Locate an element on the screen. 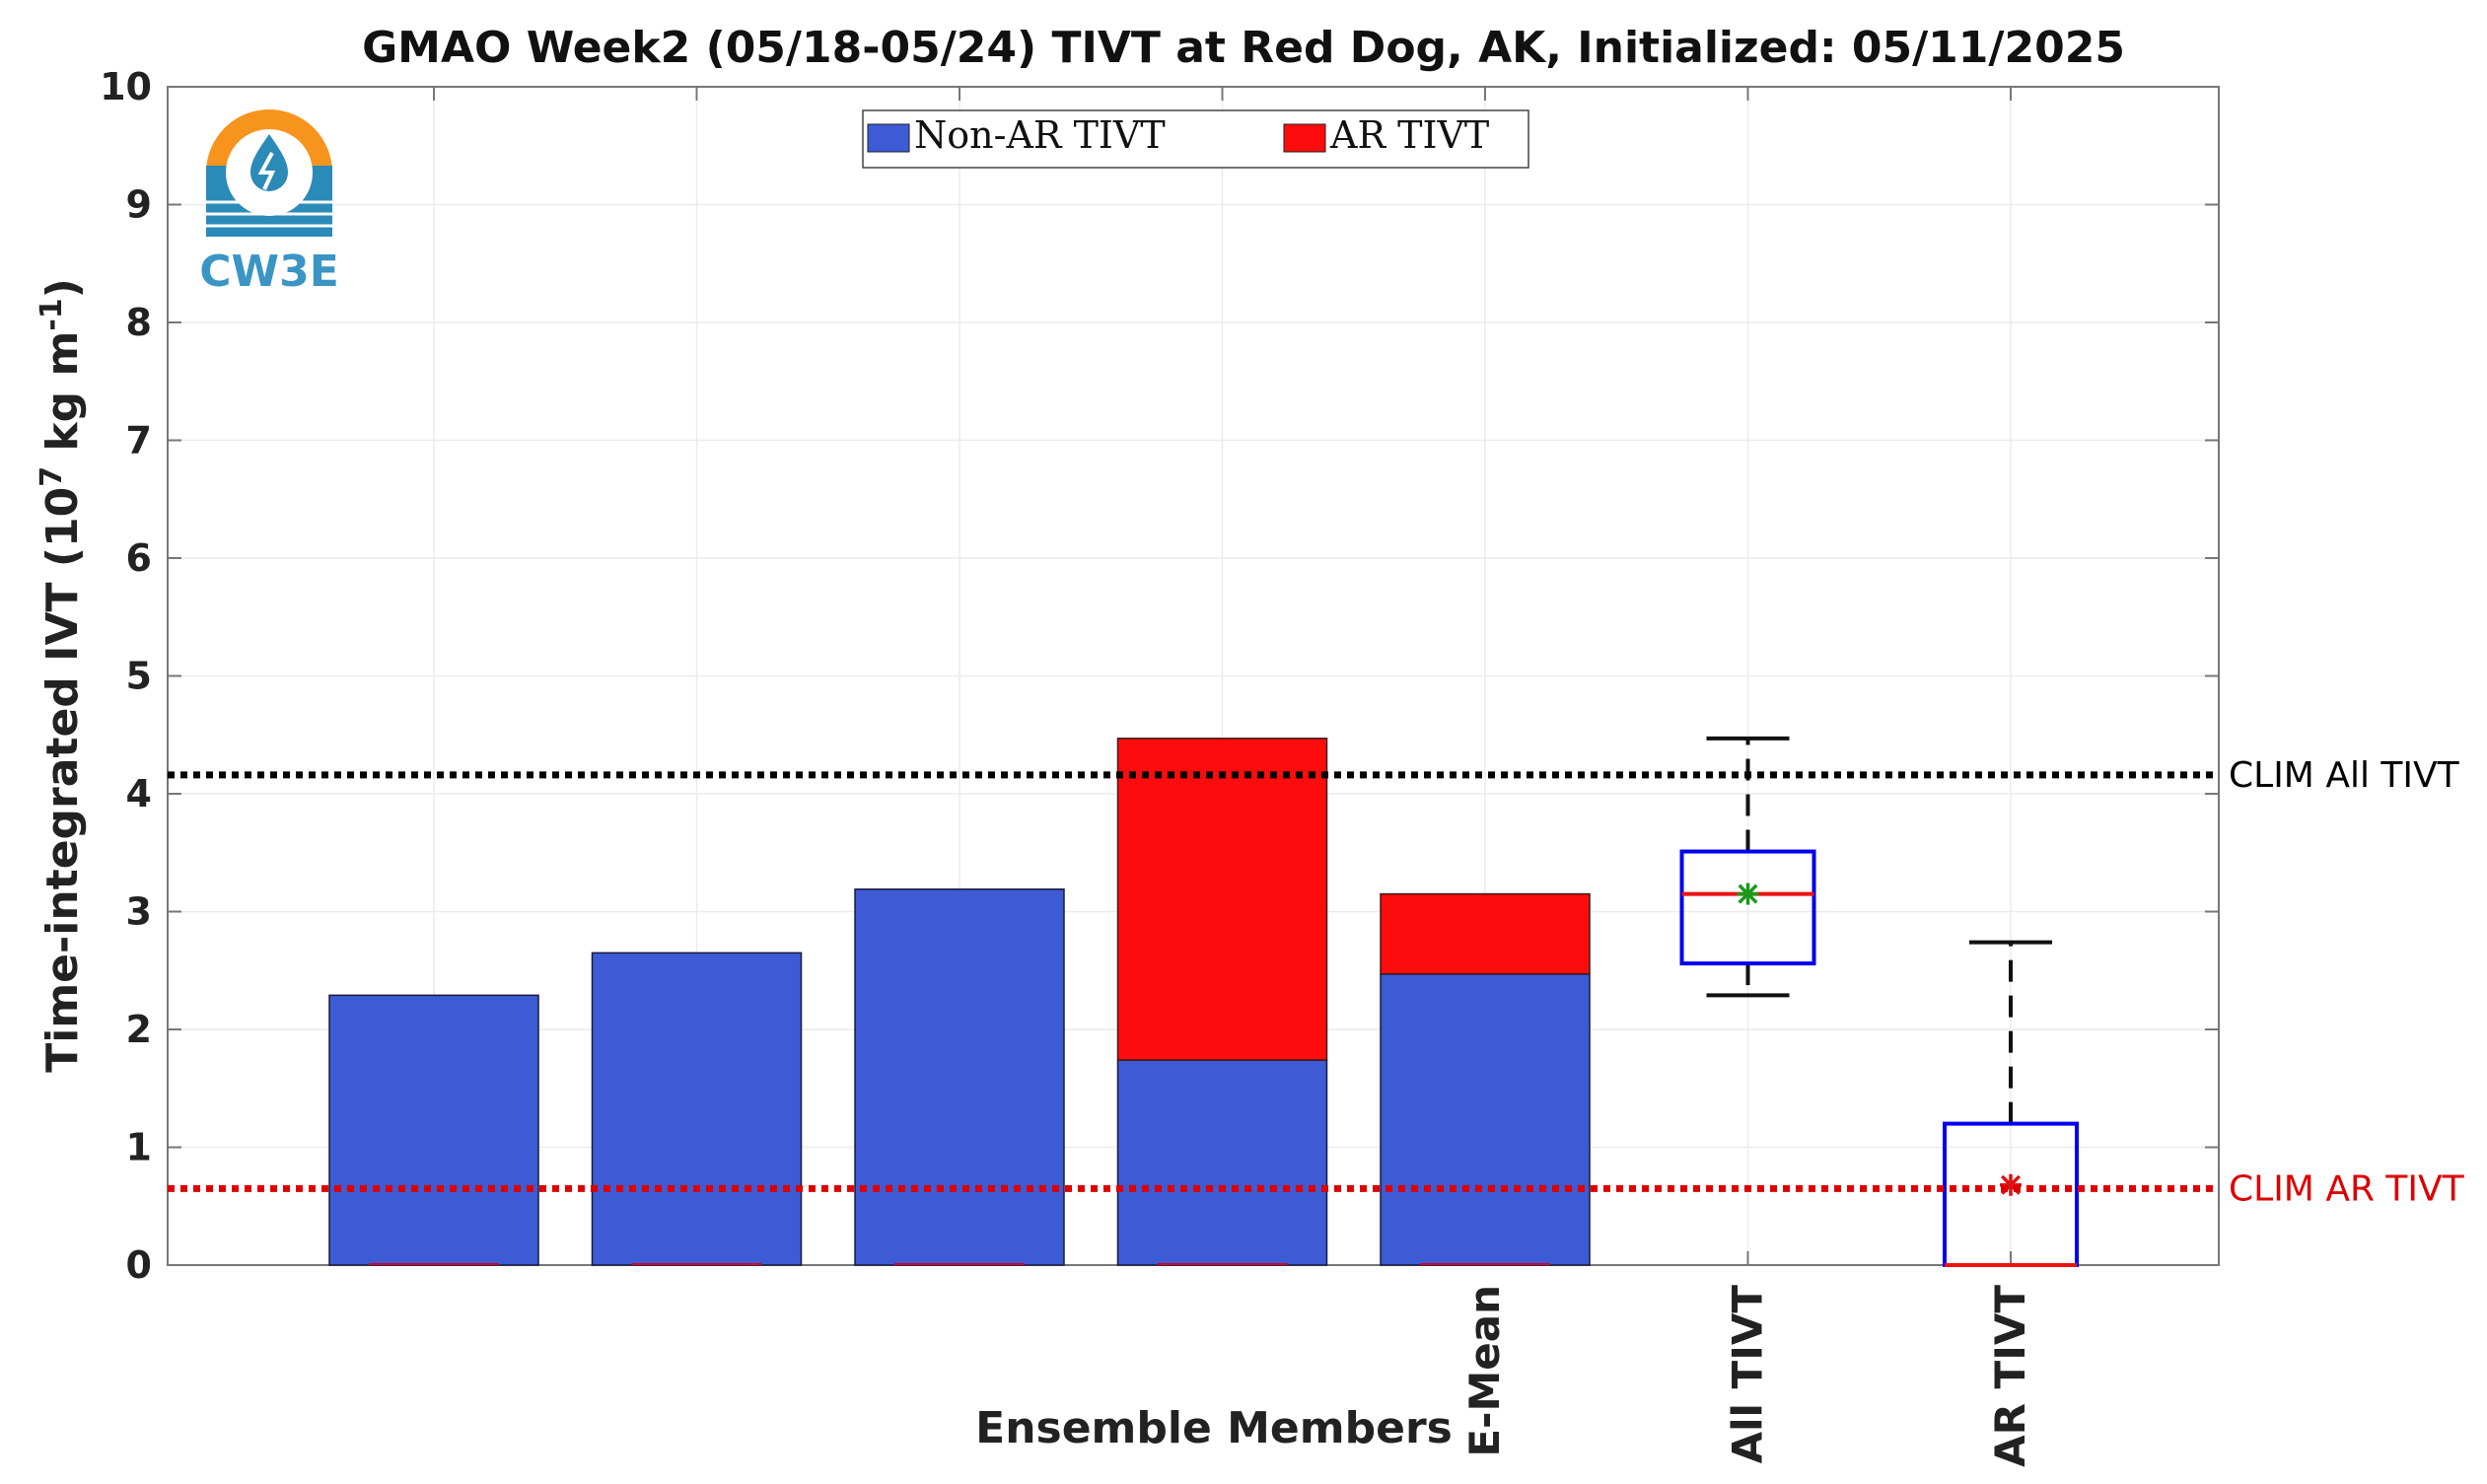  x-axis-label: Ensemble Members is located at coordinates (1214, 1428).